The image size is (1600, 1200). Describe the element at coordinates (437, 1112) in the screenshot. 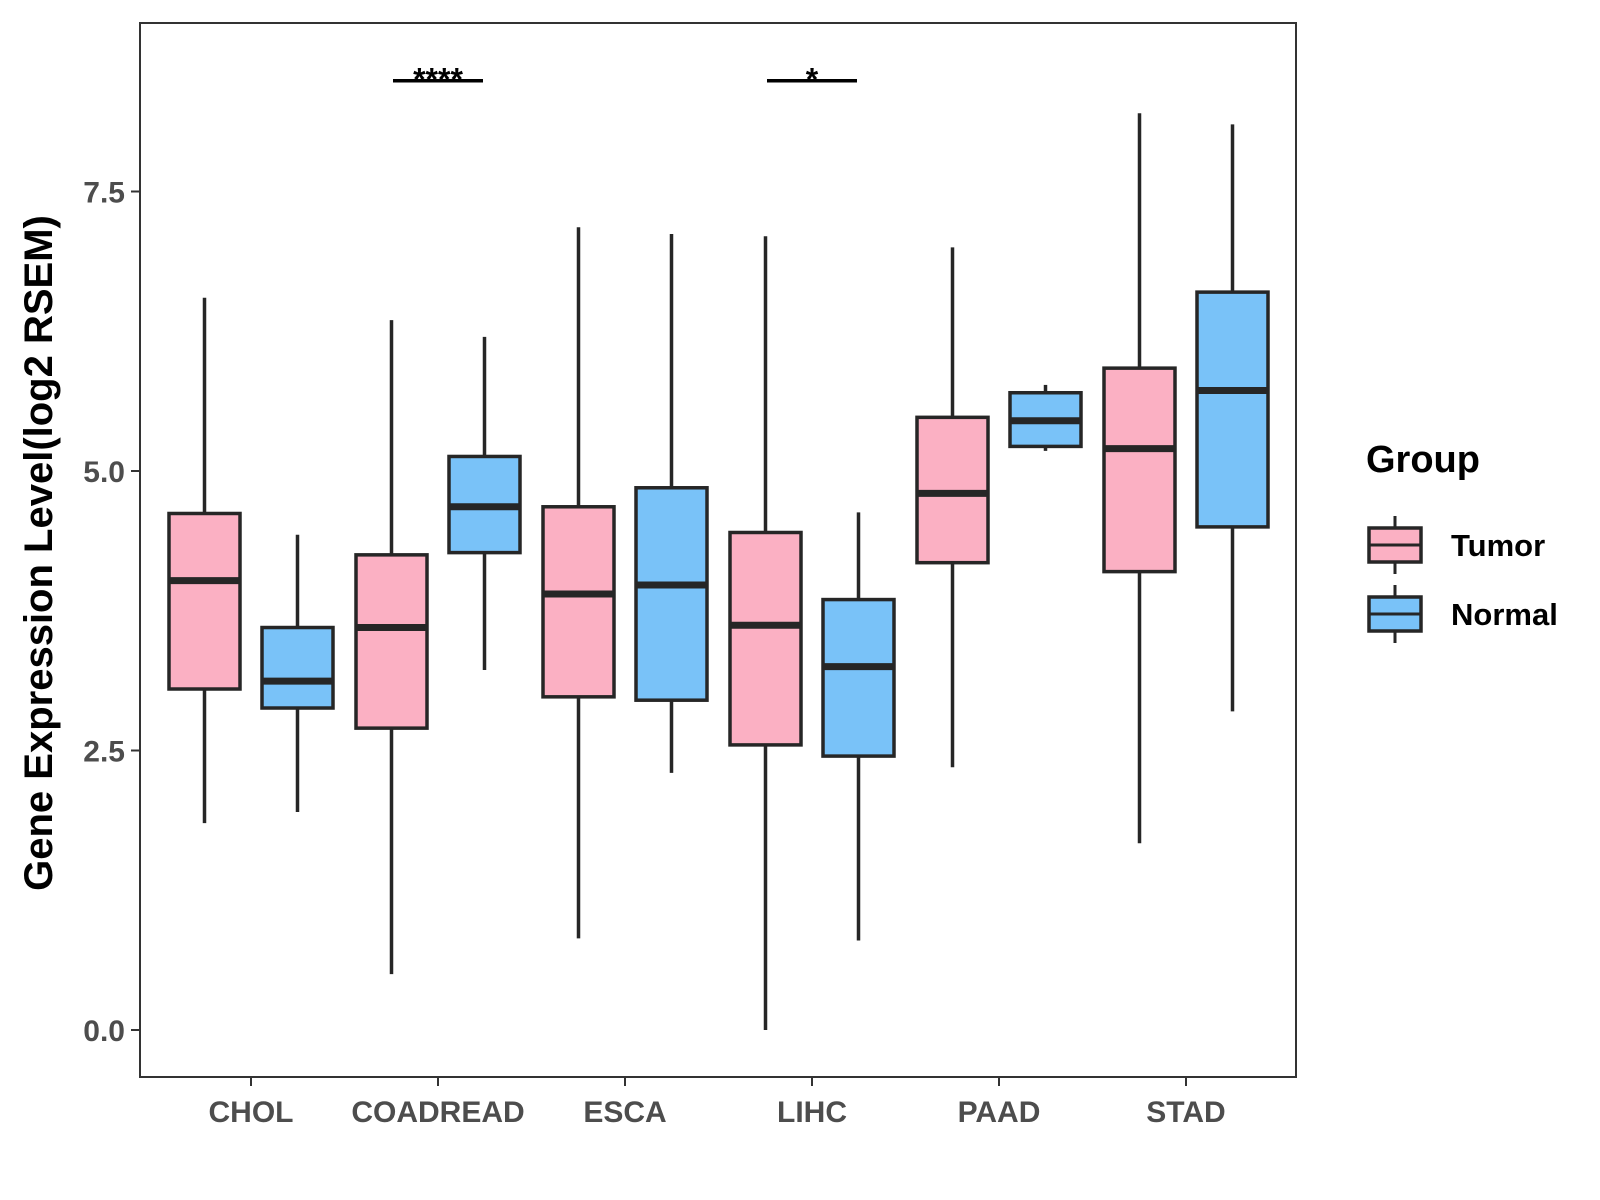

I see `x-tick-label: COADREAD` at that location.